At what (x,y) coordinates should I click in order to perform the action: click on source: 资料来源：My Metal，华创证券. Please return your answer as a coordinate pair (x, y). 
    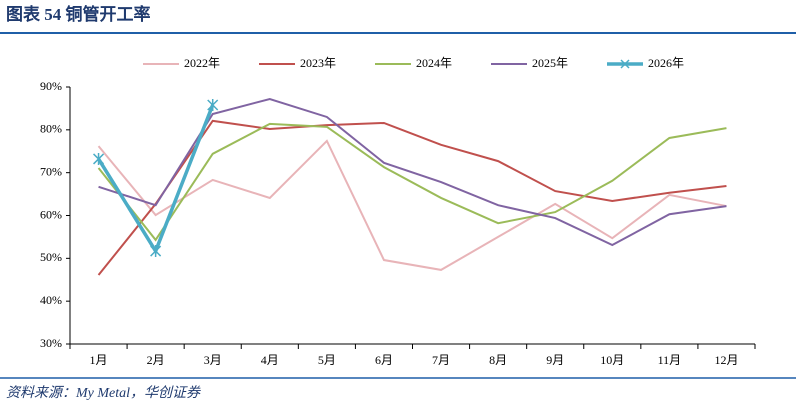
    Looking at the image, I should click on (103, 393).